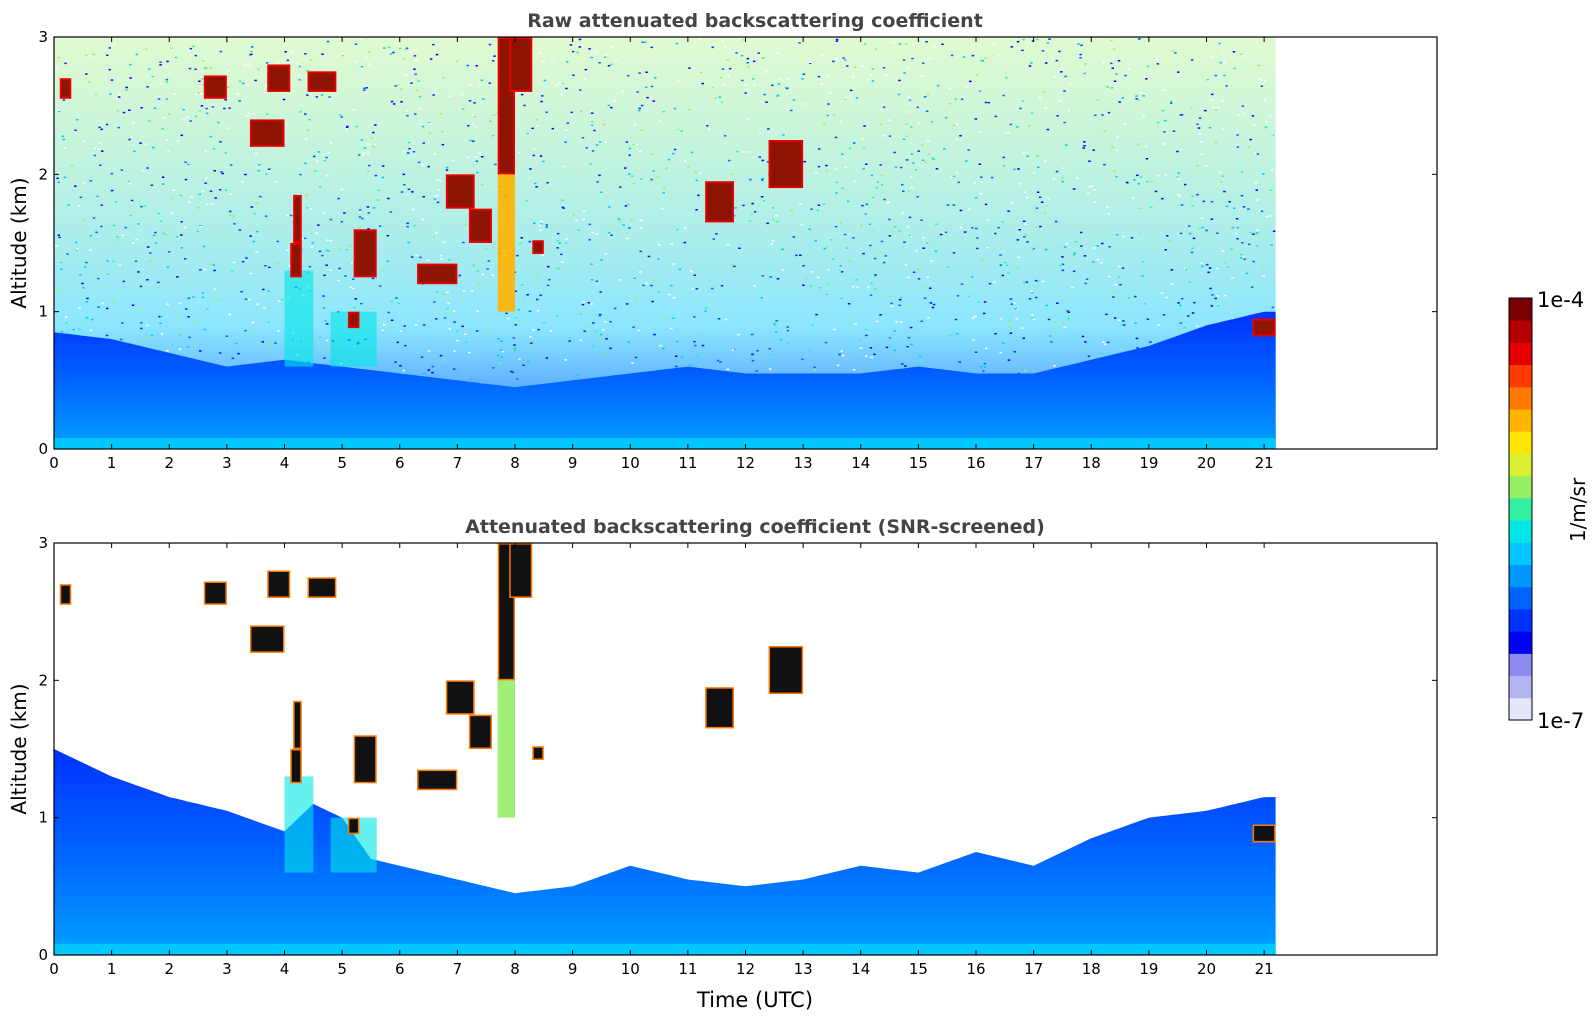 The height and width of the screenshot is (1020, 1595). I want to click on x-tick-label: 15, so click(918, 463).